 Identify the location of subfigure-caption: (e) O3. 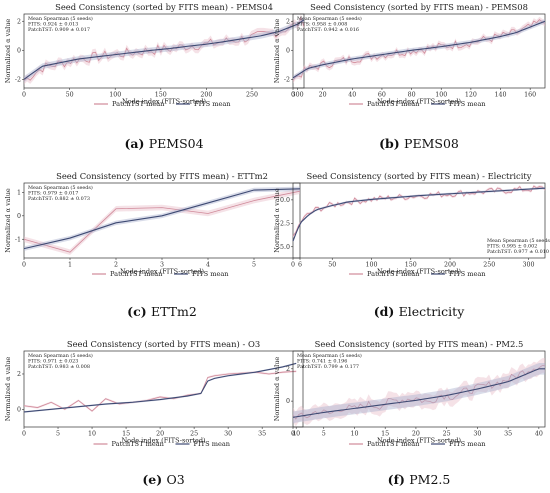
(163, 479).